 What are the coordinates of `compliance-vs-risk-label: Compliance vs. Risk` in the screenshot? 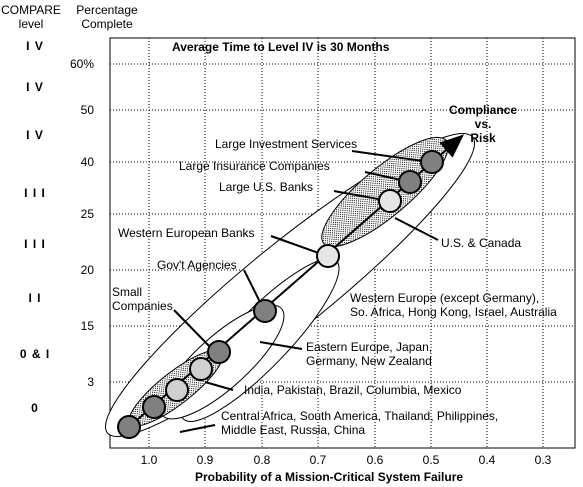 It's located at (482, 124).